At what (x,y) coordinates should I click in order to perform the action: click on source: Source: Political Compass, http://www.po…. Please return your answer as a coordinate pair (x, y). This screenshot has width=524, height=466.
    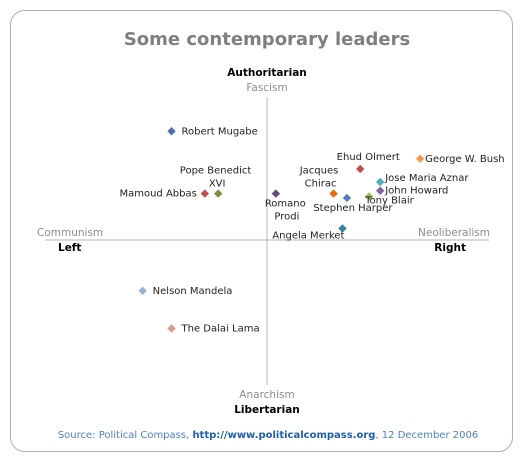
    Looking at the image, I should click on (268, 435).